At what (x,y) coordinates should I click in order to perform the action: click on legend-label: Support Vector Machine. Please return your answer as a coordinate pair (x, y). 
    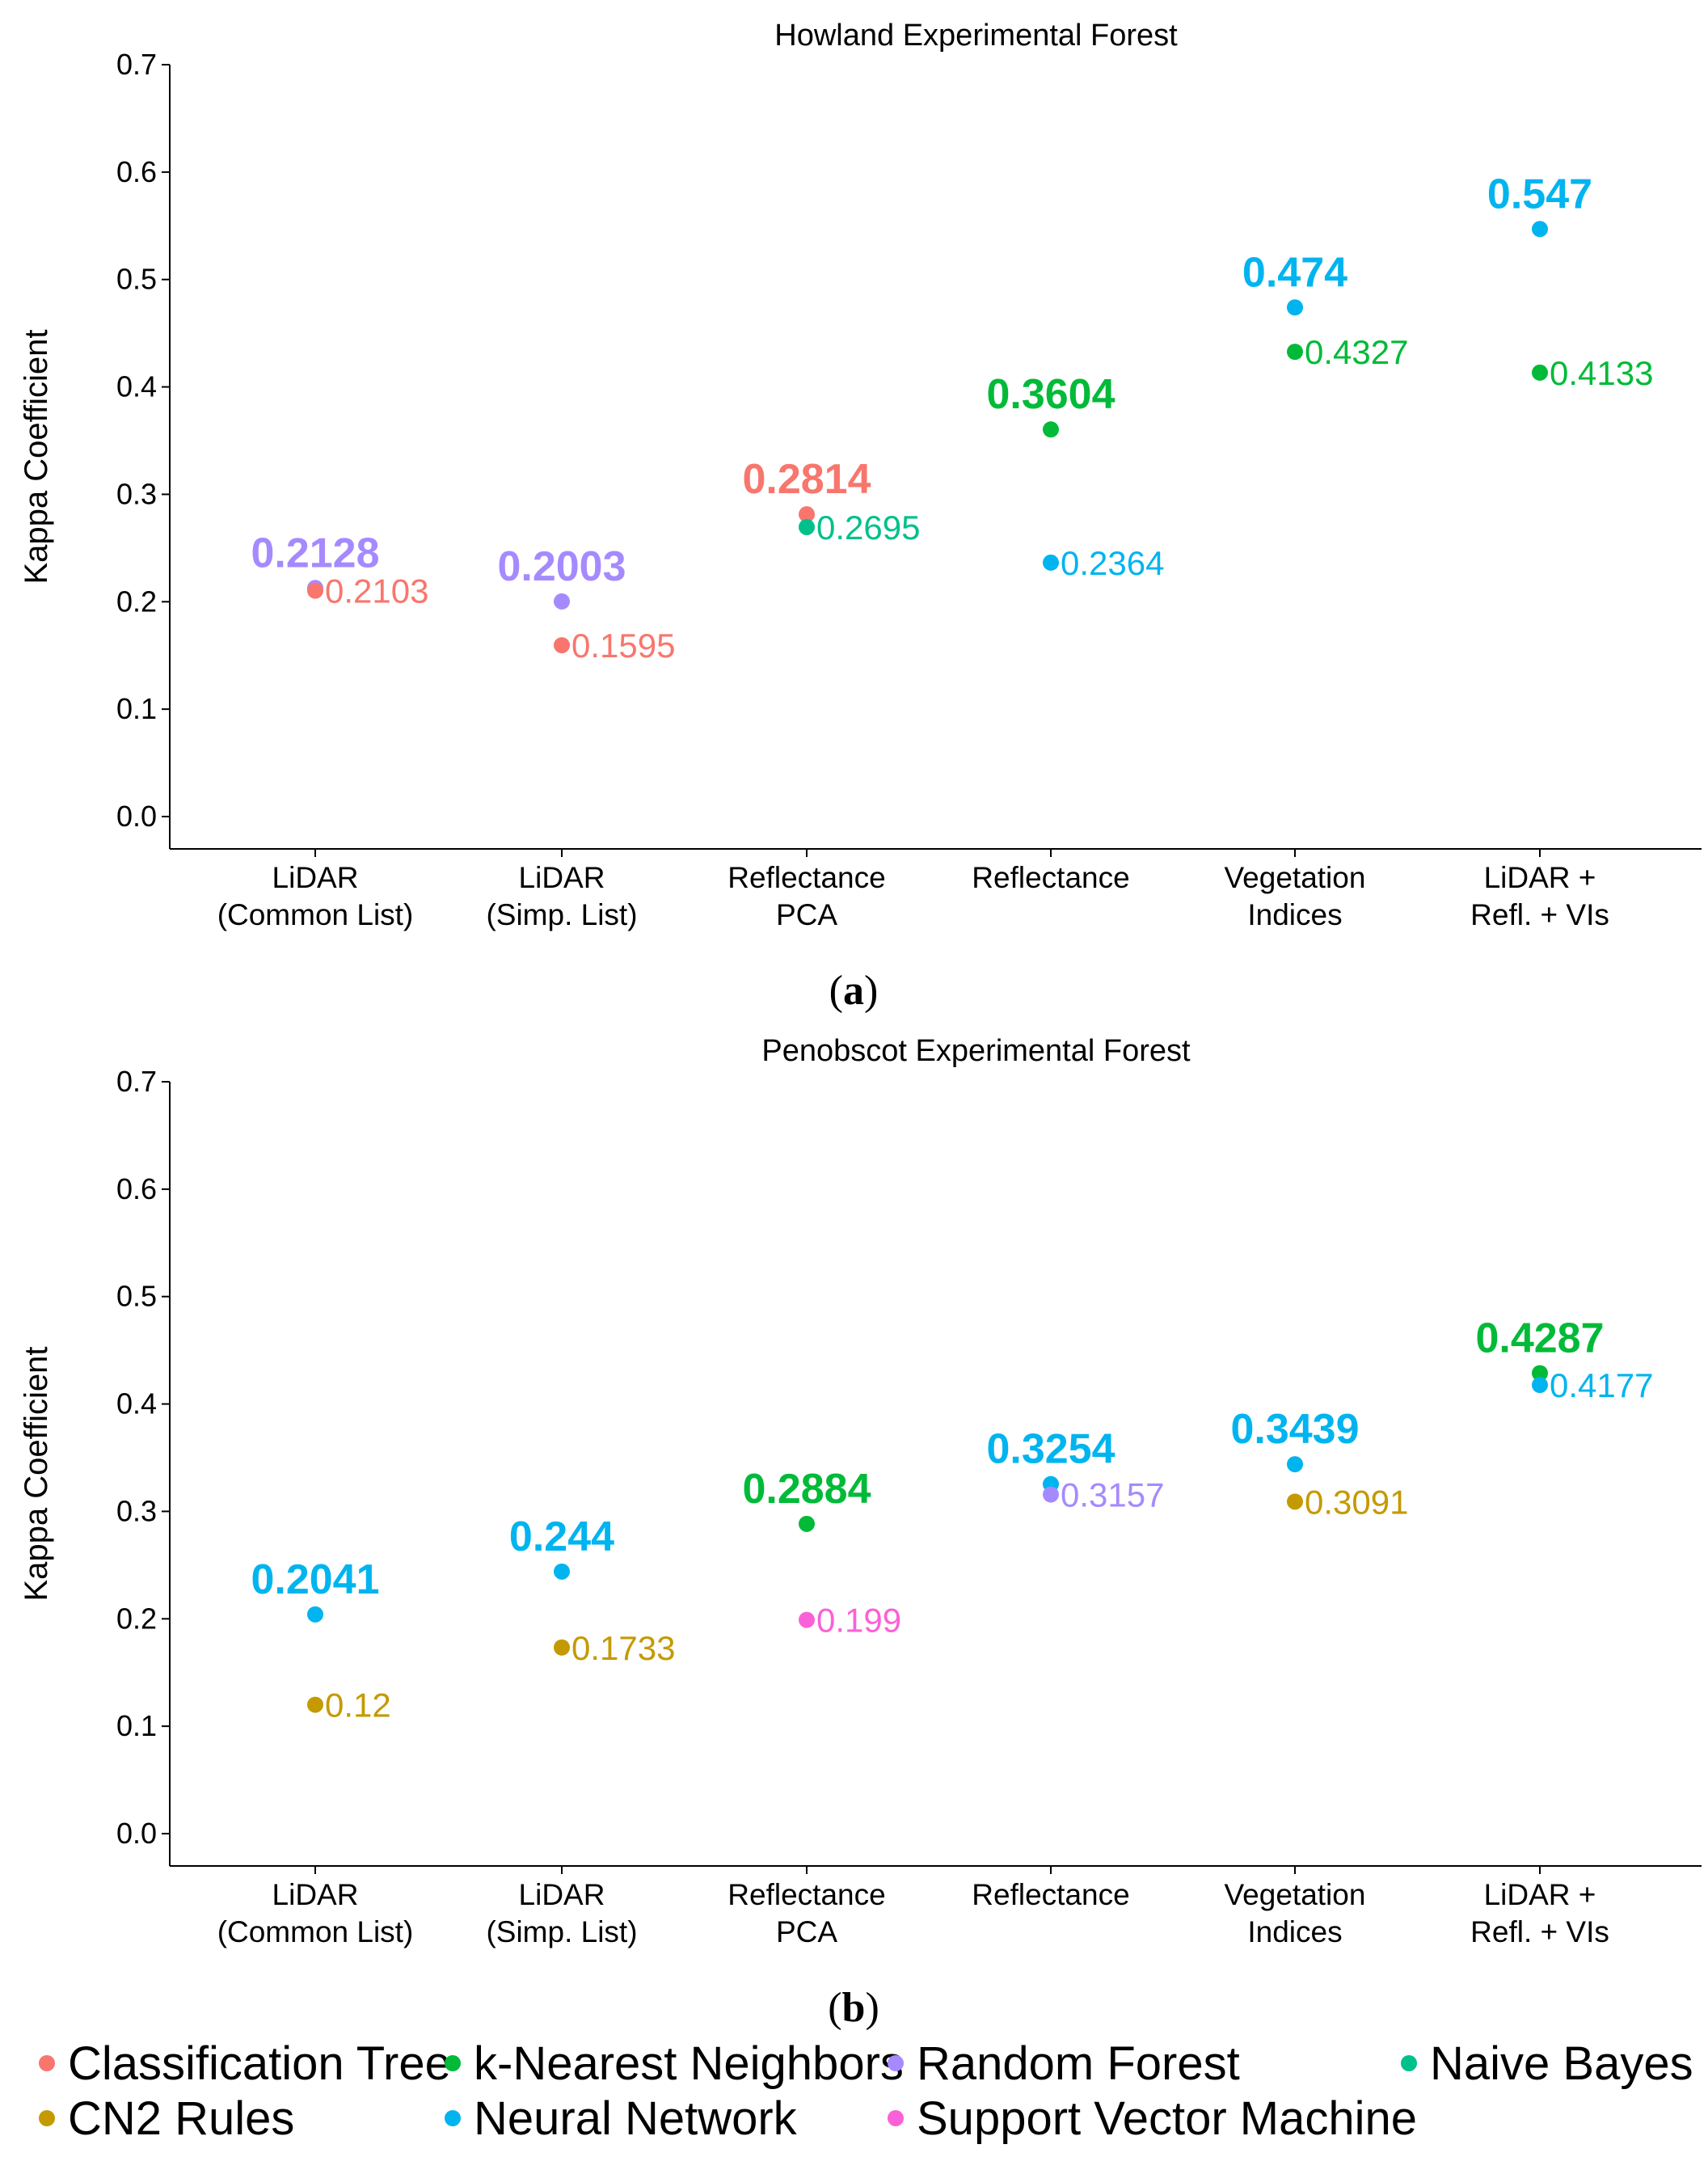
    Looking at the image, I should click on (1167, 2119).